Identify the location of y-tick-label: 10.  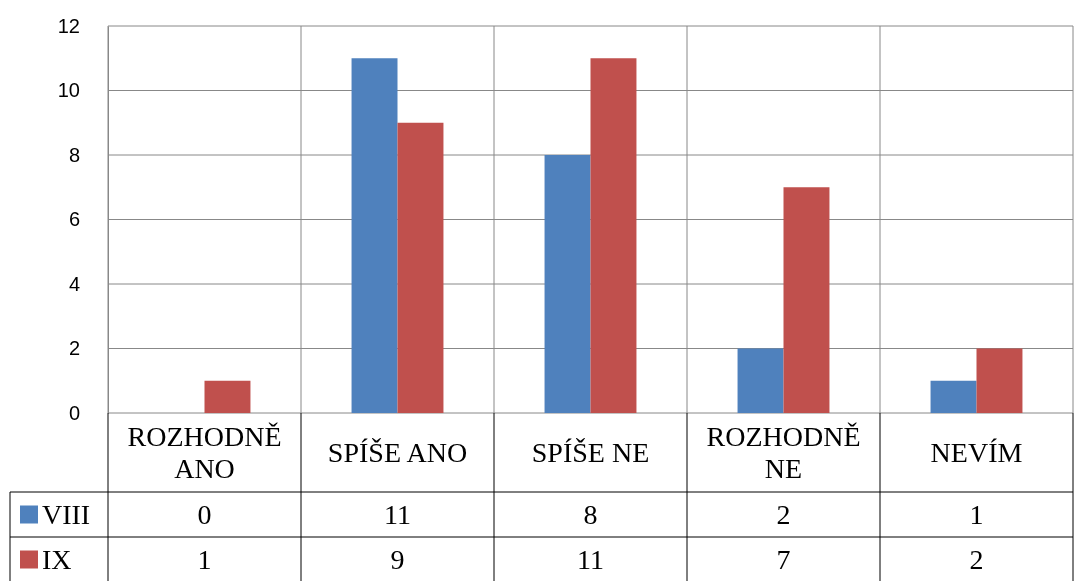
(68, 90).